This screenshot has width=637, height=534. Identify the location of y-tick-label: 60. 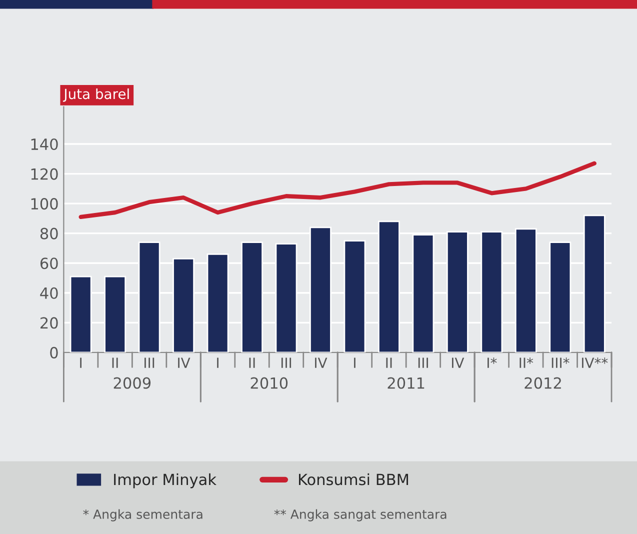
(49, 264).